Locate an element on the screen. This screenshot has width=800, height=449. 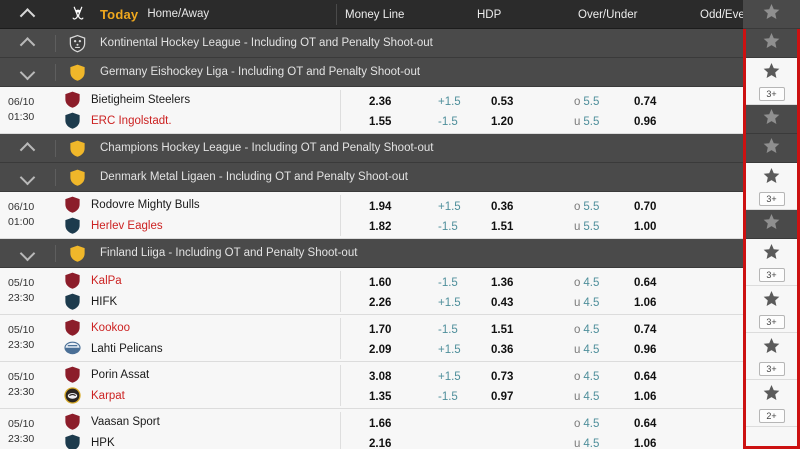
money-line-odd: 1.82 is located at coordinates (380, 227).